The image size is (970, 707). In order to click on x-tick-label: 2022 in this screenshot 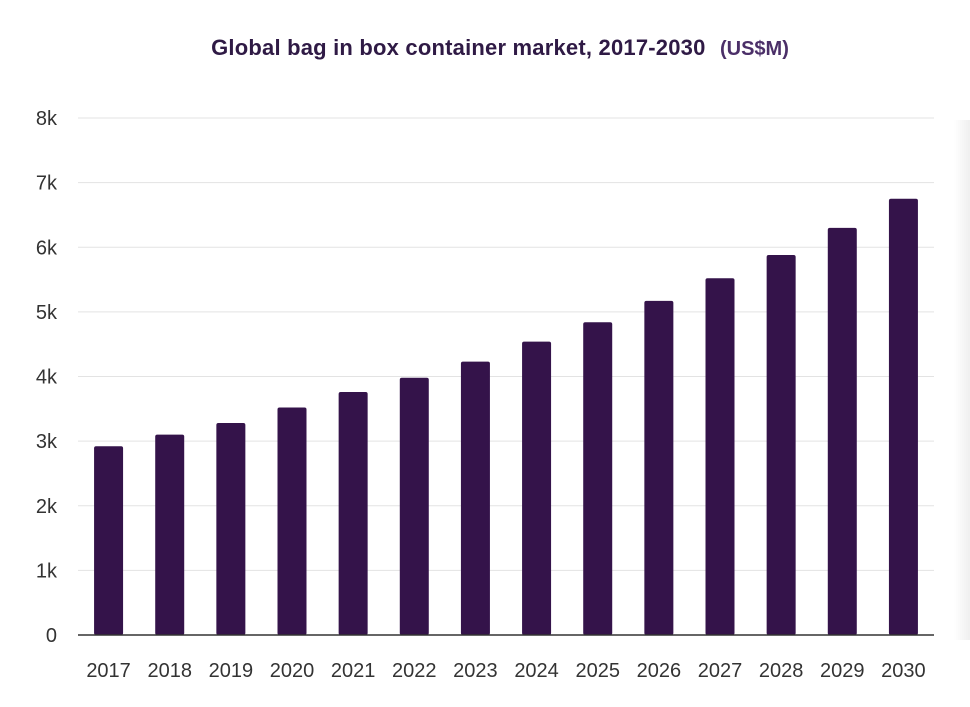, I will do `click(414, 671)`.